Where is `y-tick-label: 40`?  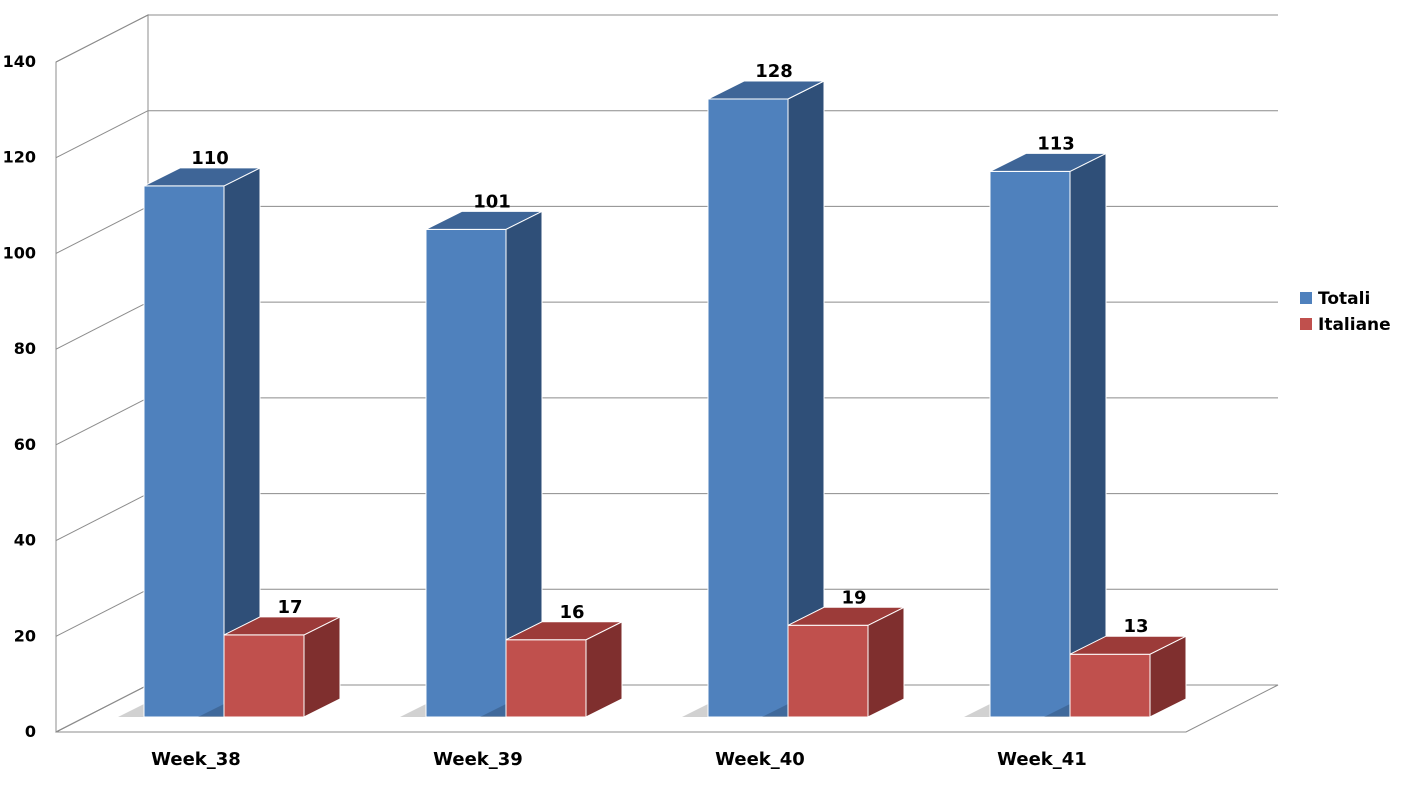 y-tick-label: 40 is located at coordinates (25, 540).